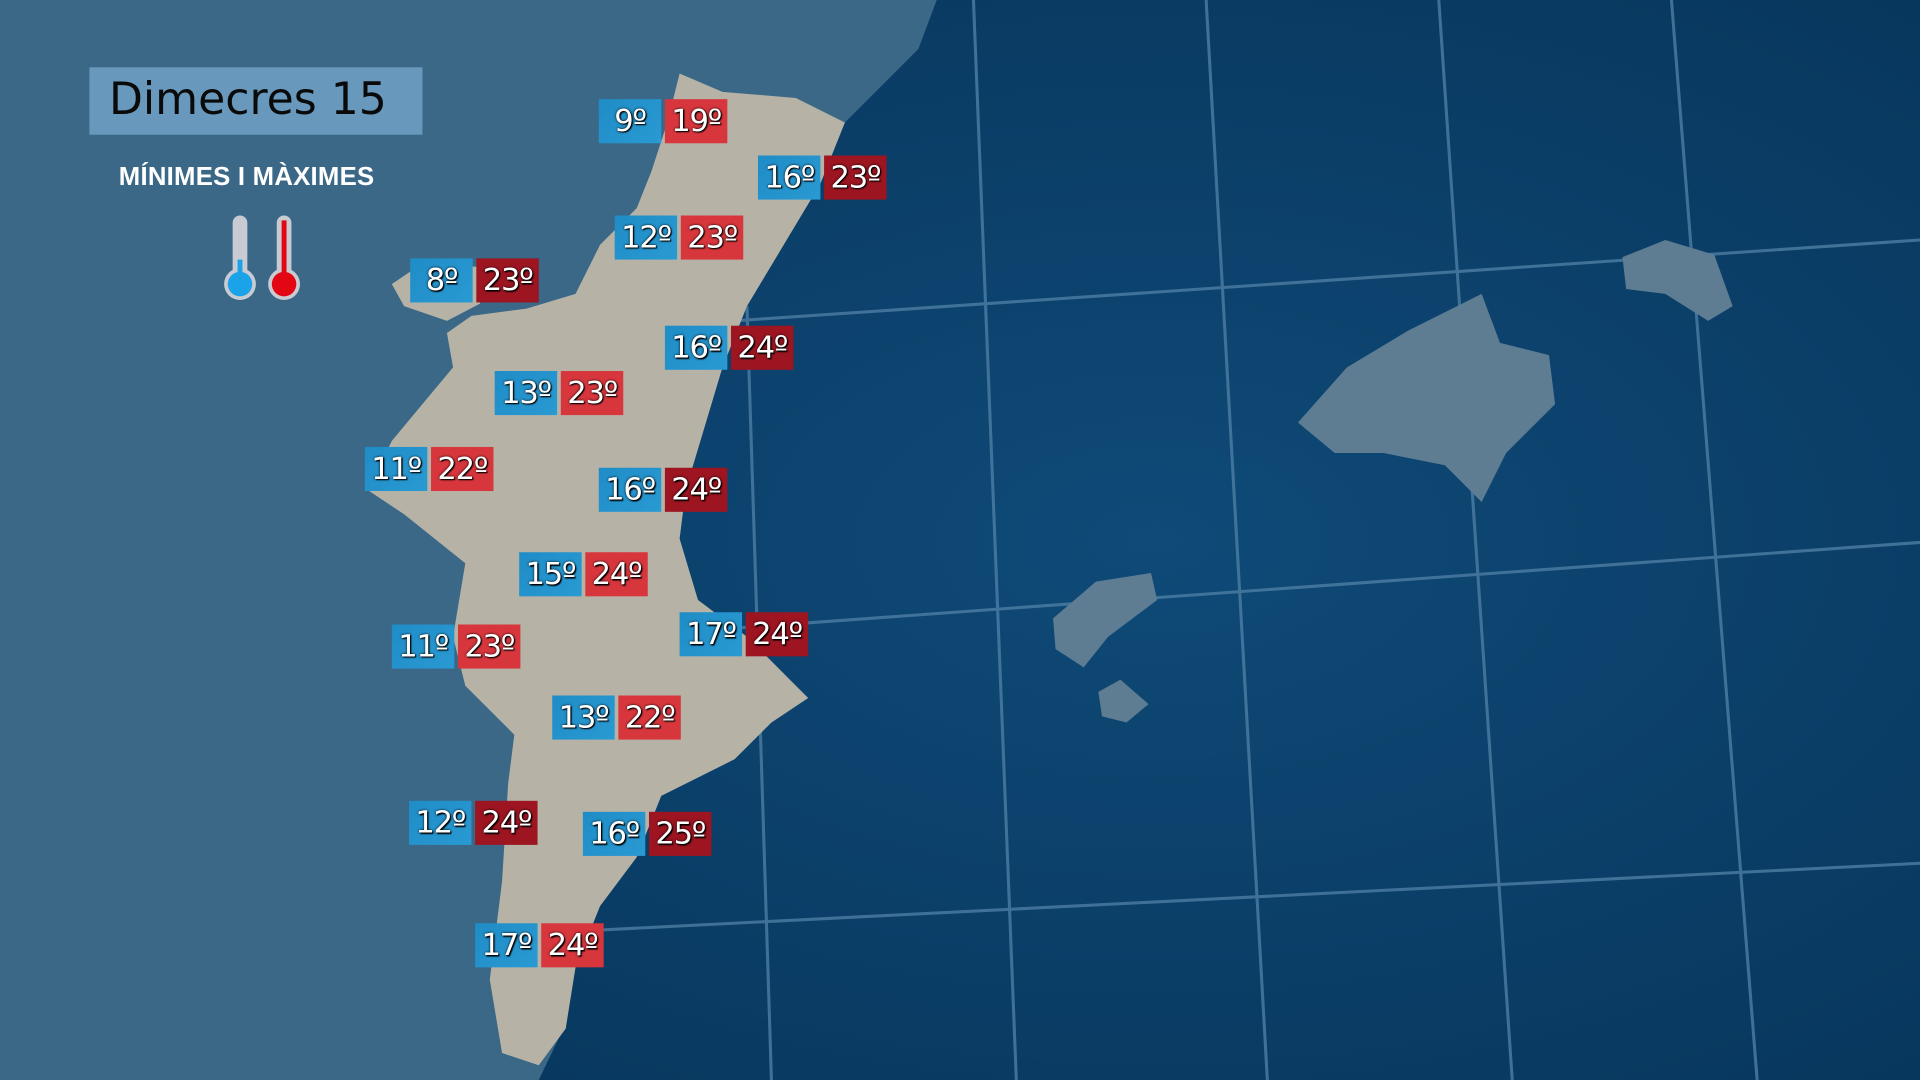 This screenshot has height=1080, width=1920. I want to click on max-temp: 25º, so click(680, 833).